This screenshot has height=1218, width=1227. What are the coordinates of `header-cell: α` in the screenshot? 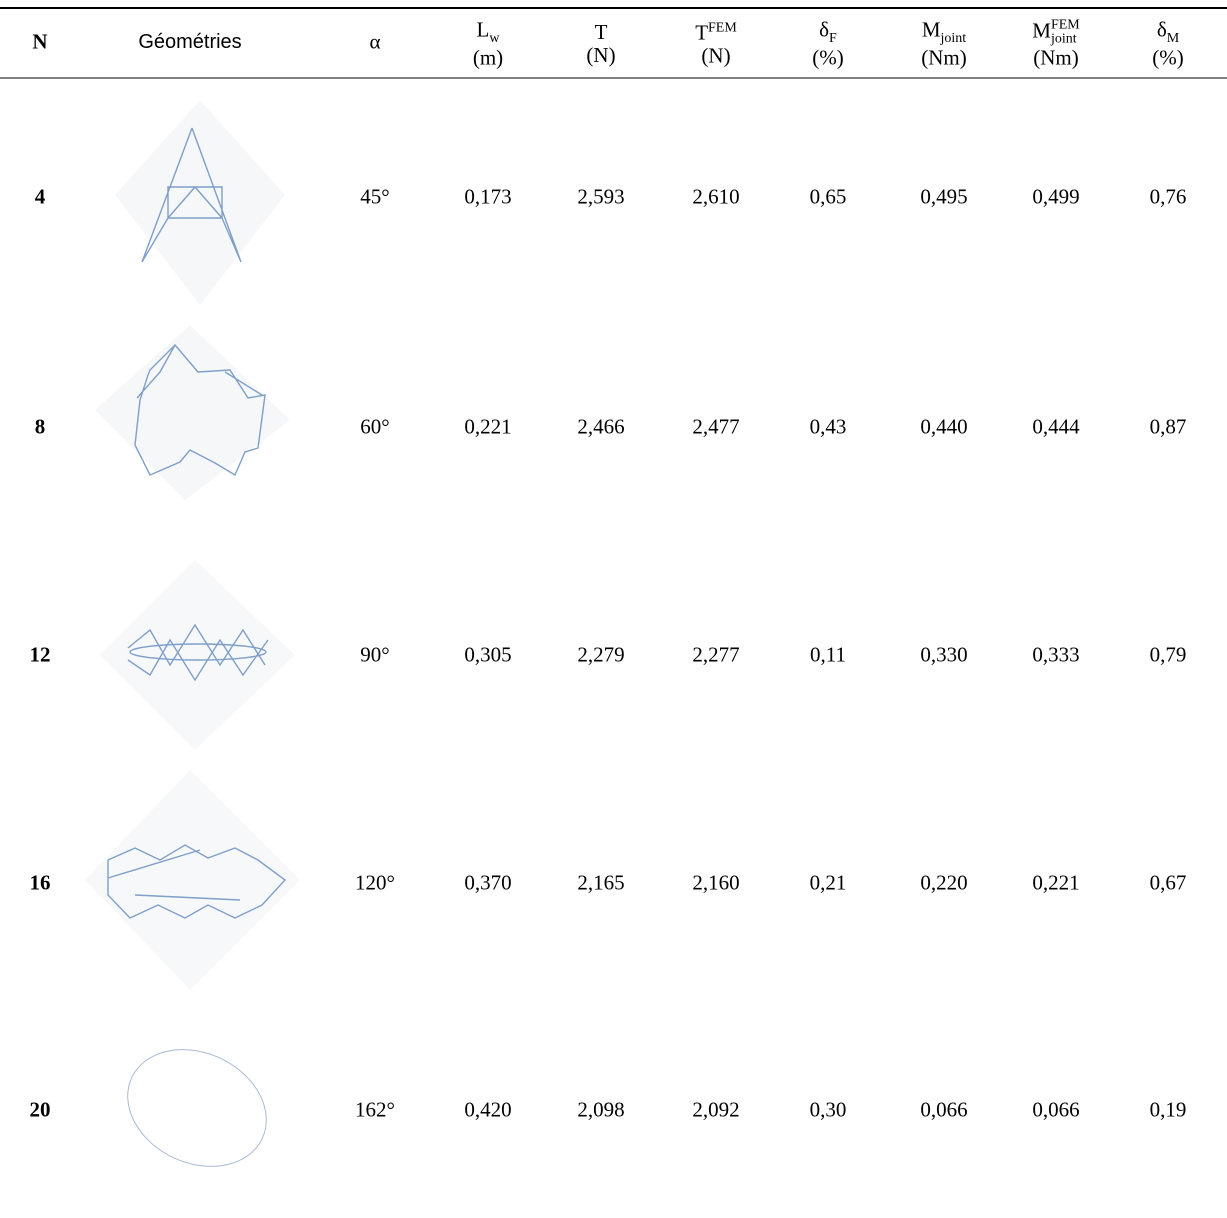 It's located at (374, 41).